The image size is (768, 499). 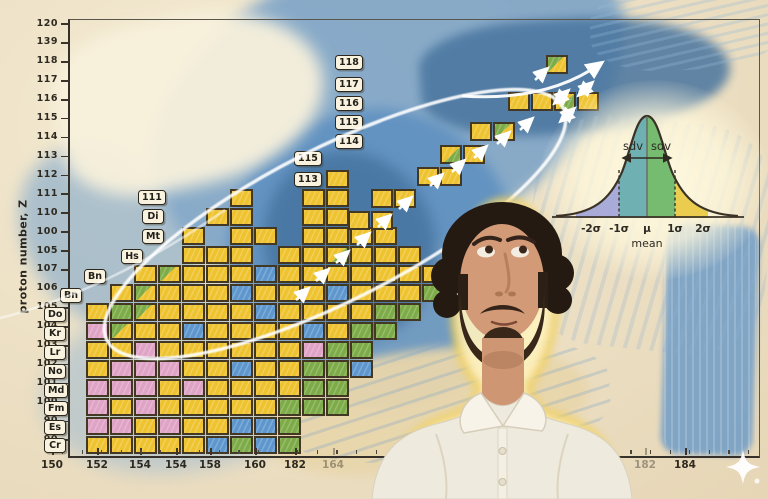 What do you see at coordinates (55, 371) in the screenshot?
I see `element-label-no: No` at bounding box center [55, 371].